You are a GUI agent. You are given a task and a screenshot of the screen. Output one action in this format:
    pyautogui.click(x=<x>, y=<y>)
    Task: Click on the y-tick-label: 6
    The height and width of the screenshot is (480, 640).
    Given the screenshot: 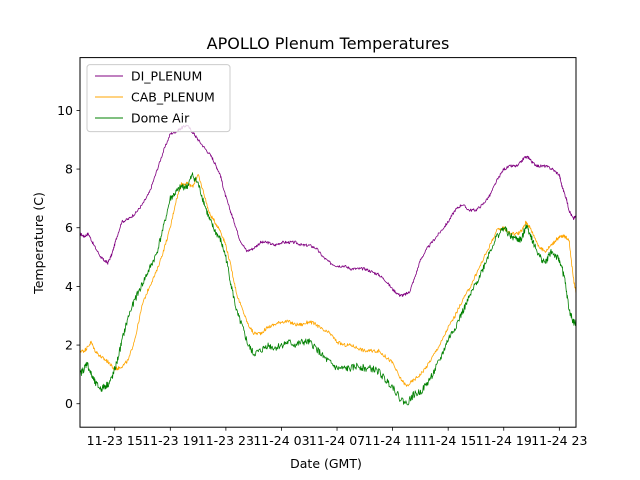 What is the action you would take?
    pyautogui.click(x=69, y=227)
    